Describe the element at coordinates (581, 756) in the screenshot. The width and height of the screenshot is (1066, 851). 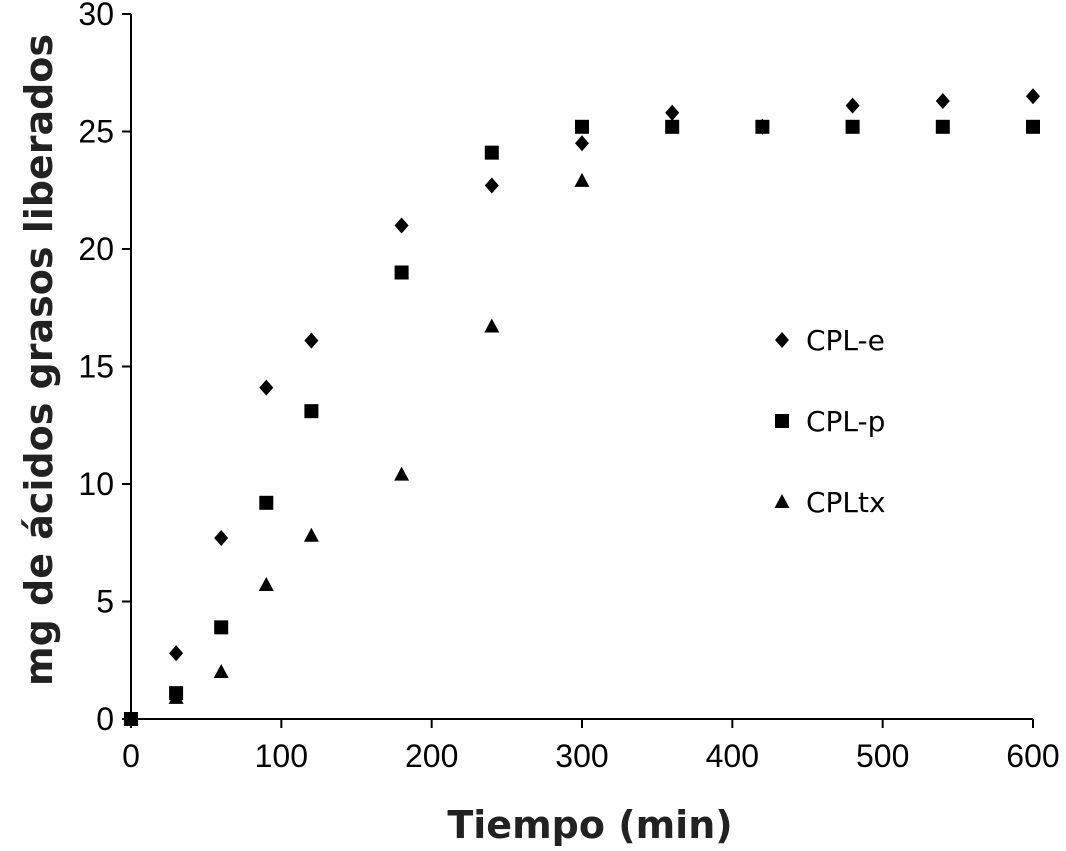
I see `x-tick-label: 300` at that location.